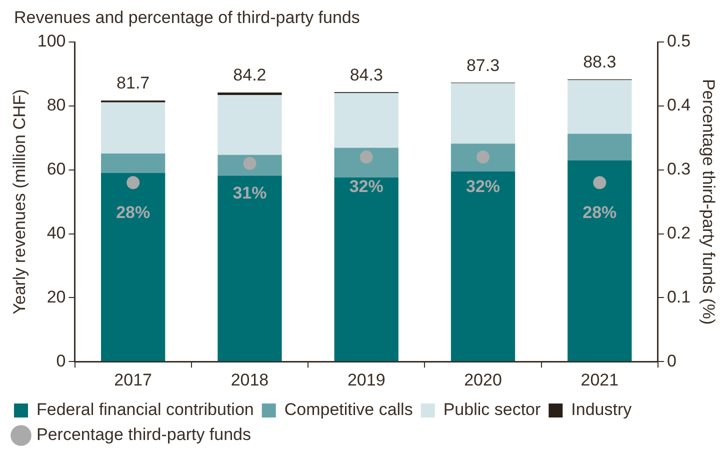  I want to click on total-label: 84.2, so click(249, 75).